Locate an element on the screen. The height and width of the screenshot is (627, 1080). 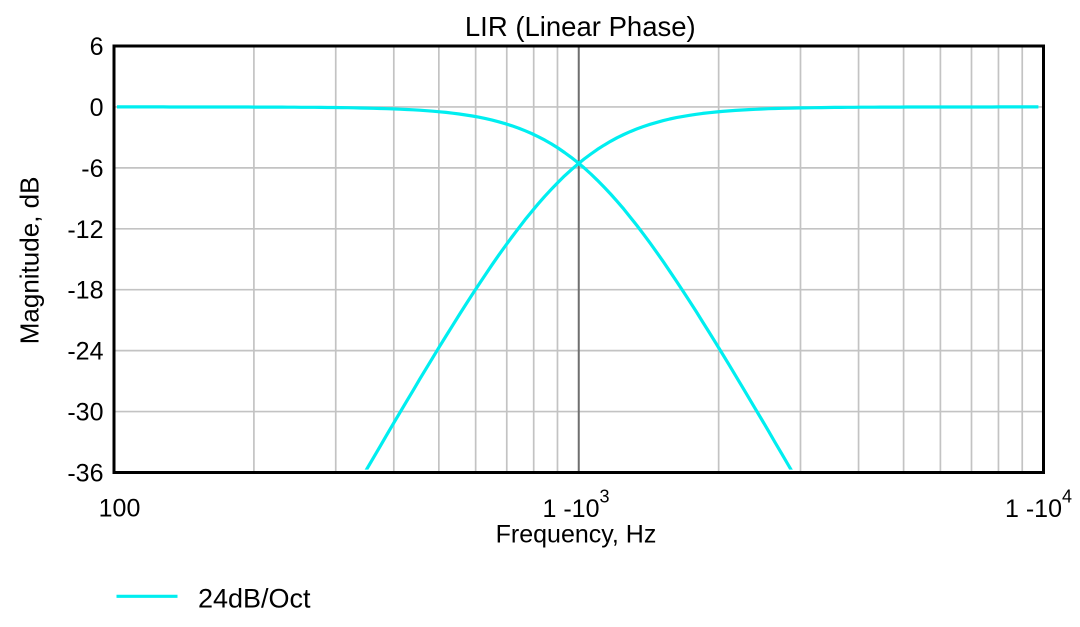
svg-text: -24 is located at coordinates (85, 352).